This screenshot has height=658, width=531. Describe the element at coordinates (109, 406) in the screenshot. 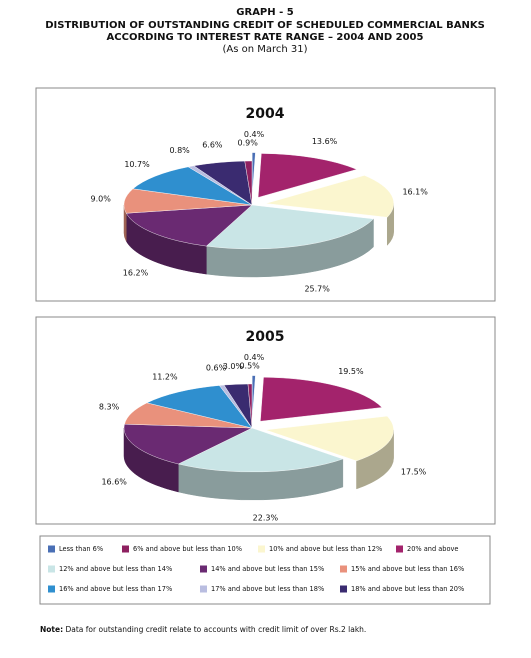

I see `data-label: 8.3%` at that location.